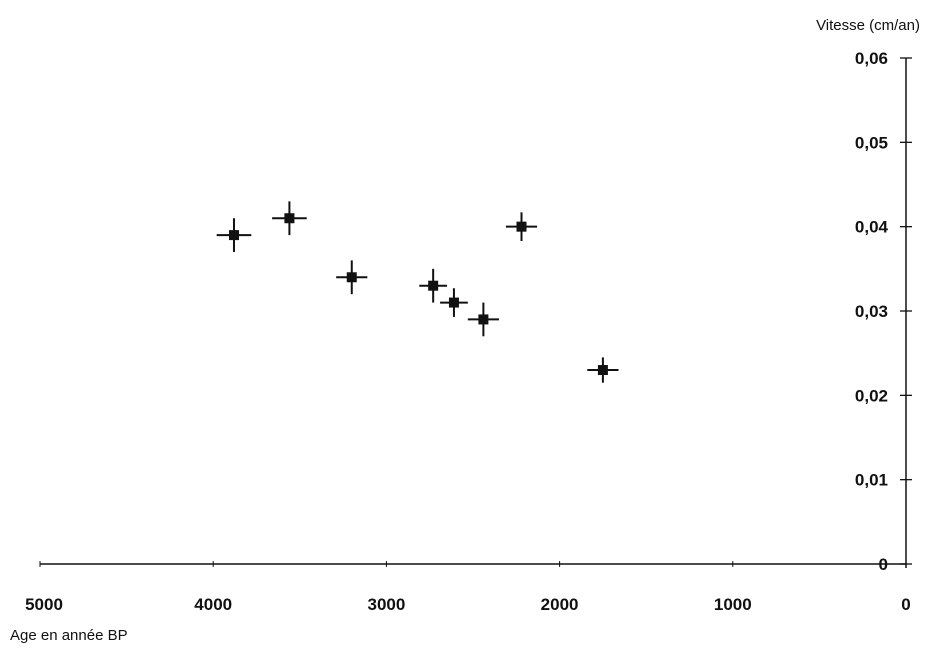 The width and height of the screenshot is (928, 648). Describe the element at coordinates (905, 604) in the screenshot. I see `x-tick-label: 0` at that location.